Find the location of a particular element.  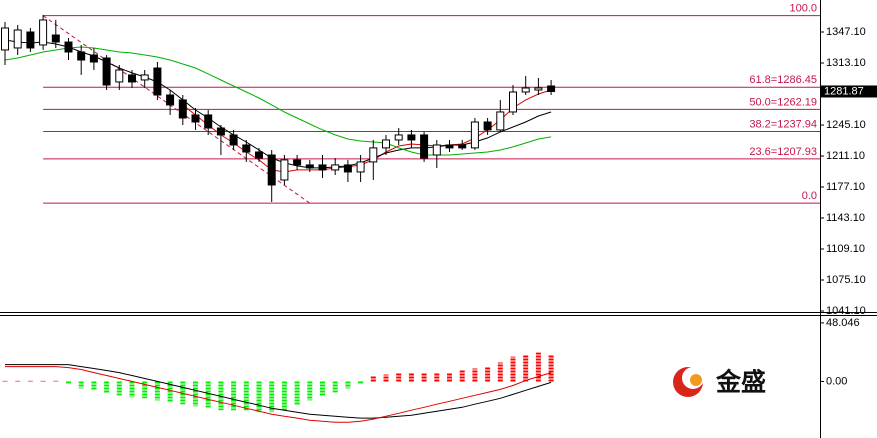

fib-label: 61.8=1286.45 is located at coordinates (783, 80).